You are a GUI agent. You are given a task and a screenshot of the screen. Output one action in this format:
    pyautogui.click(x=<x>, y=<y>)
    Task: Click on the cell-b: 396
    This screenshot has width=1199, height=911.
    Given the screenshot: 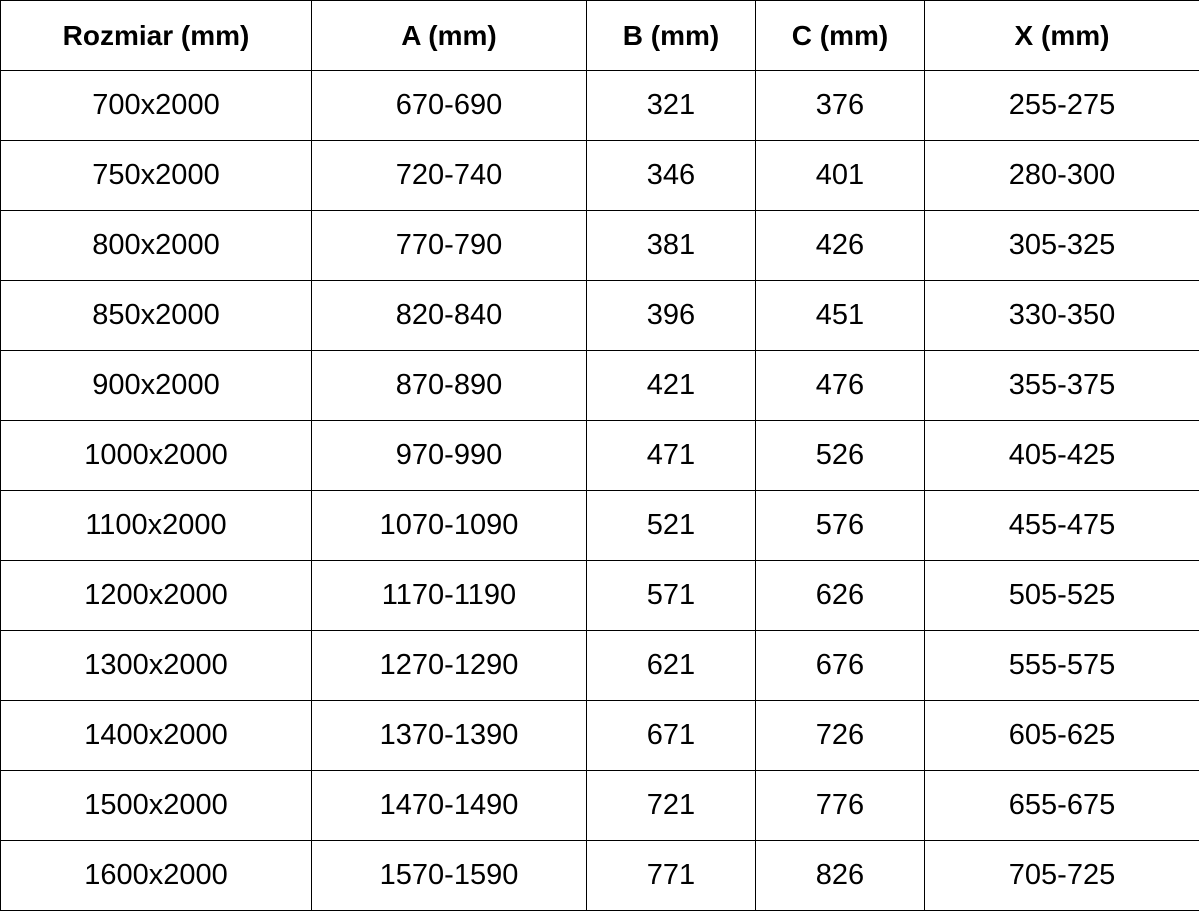 What is the action you would take?
    pyautogui.click(x=671, y=315)
    